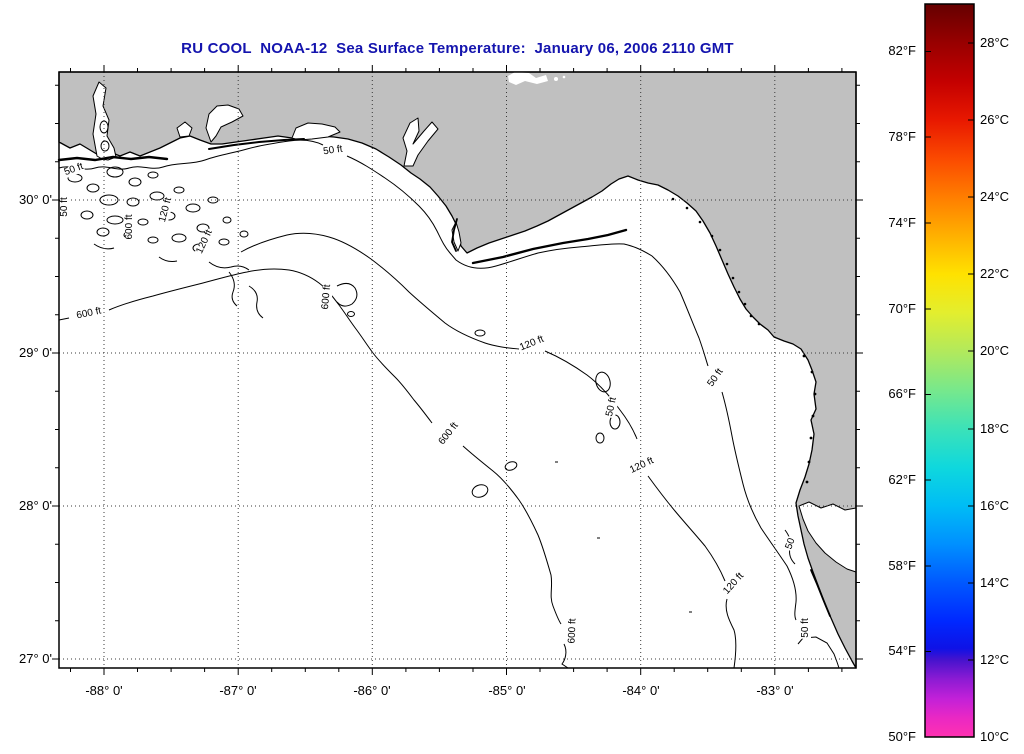  I want to click on colorbar-f-label: 58°F, so click(902, 565).